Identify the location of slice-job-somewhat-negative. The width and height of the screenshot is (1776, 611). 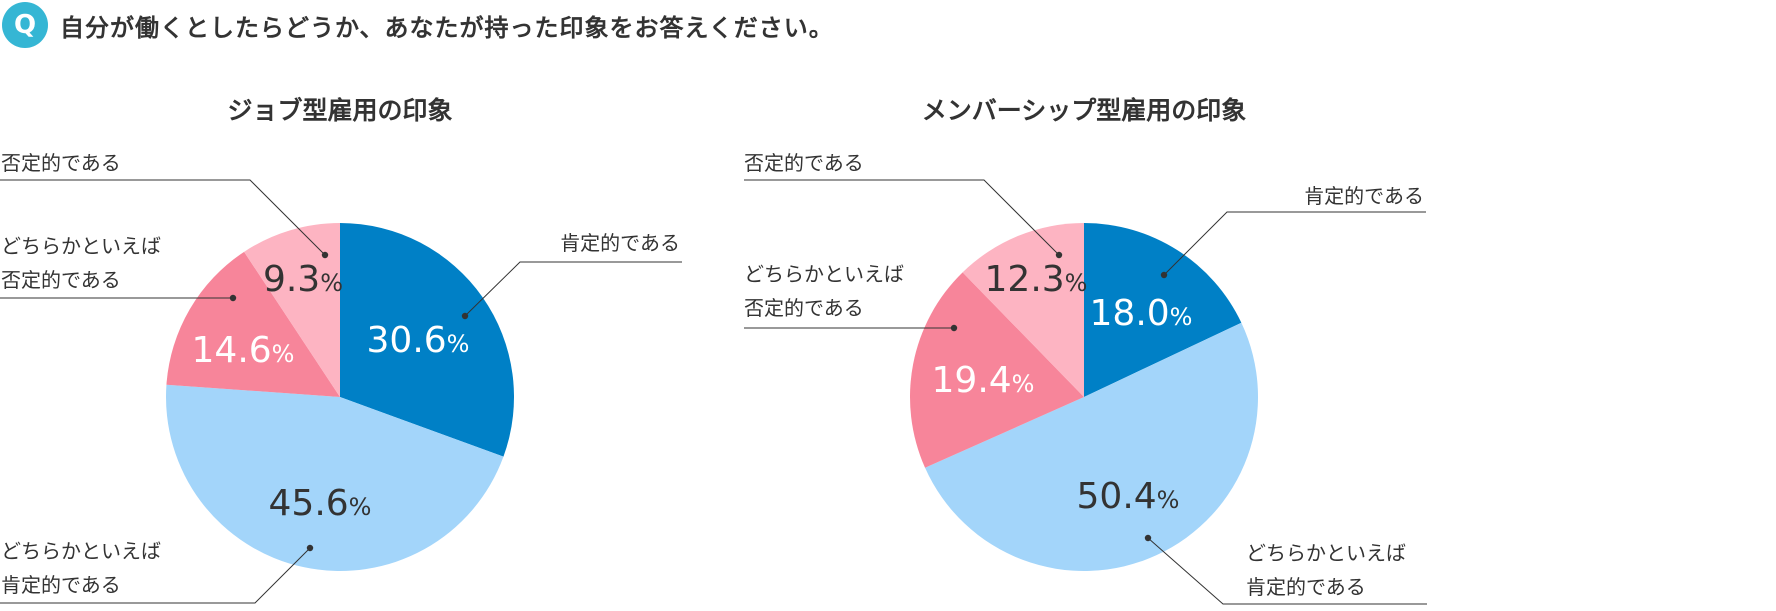
(253, 324).